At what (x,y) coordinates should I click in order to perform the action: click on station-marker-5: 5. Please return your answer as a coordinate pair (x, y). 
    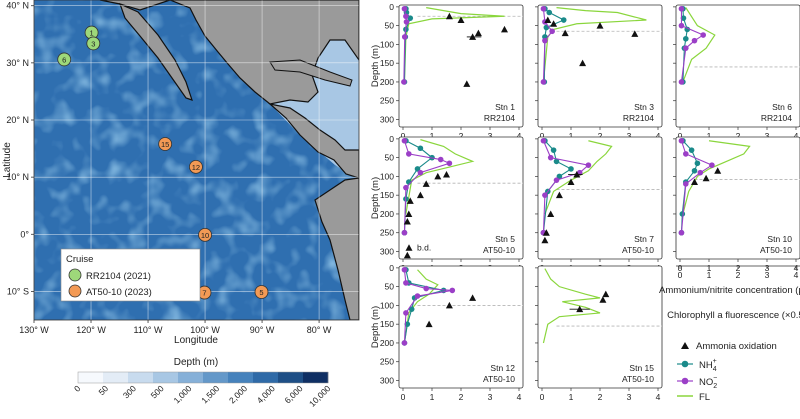
    Looking at the image, I should click on (261, 292).